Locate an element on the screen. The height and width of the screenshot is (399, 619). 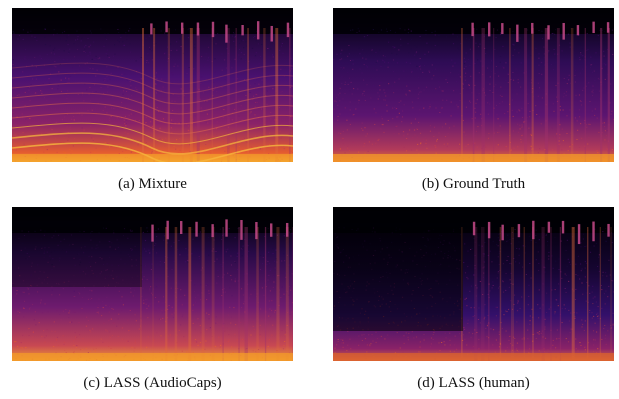
panel-caption: (d) LASS (human) is located at coordinates (473, 383).